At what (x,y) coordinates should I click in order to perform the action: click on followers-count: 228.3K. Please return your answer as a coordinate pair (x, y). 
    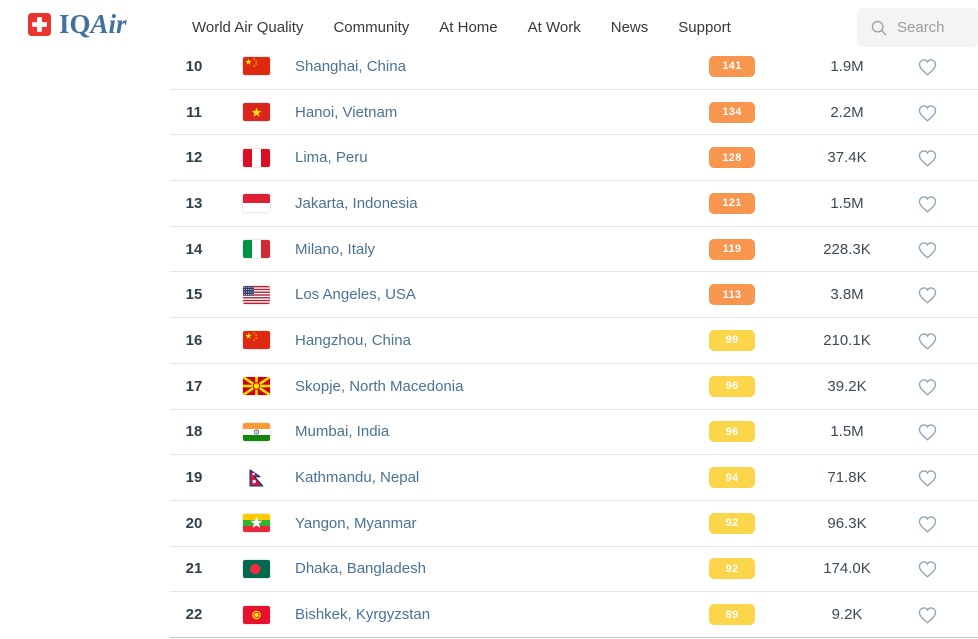
    Looking at the image, I should click on (847, 249).